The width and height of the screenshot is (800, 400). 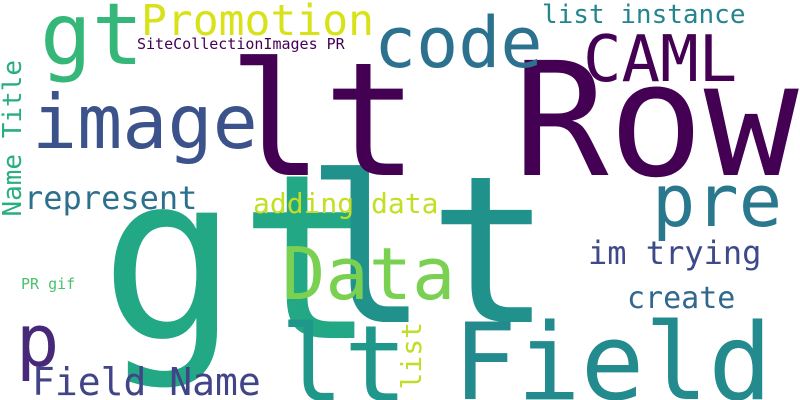 What do you see at coordinates (241, 44) in the screenshot?
I see `word-sitecollectionimages-pr: SiteCollectionImages PR` at bounding box center [241, 44].